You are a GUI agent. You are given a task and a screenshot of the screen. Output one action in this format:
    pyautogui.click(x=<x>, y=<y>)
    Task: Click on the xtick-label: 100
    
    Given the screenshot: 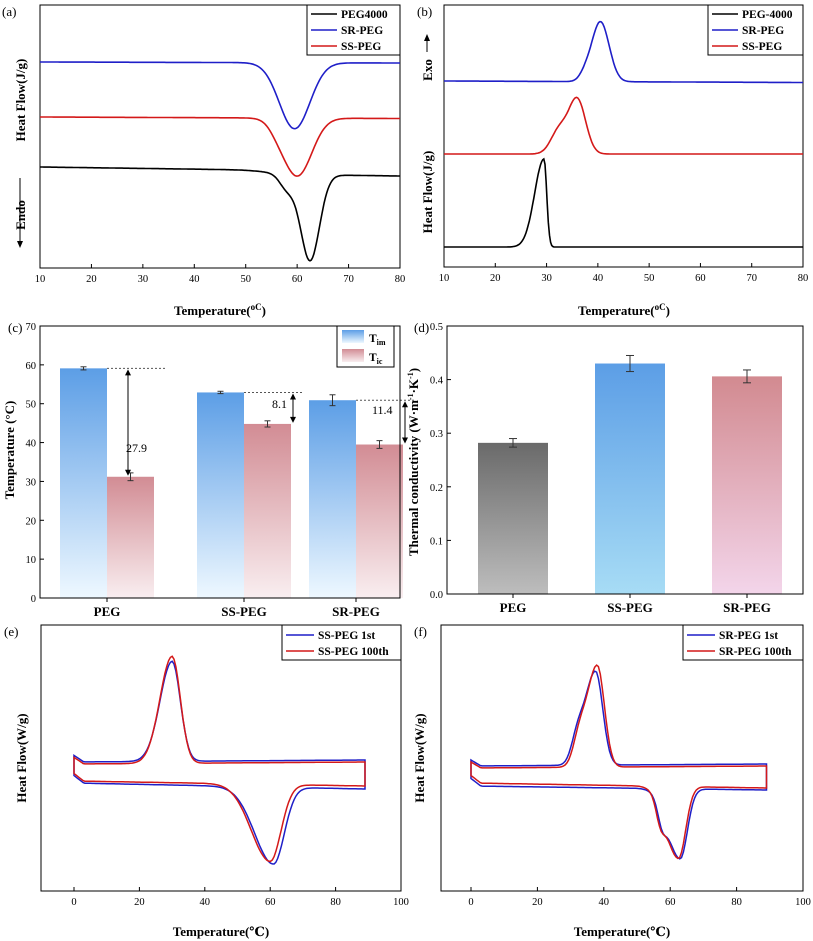 What is the action you would take?
    pyautogui.click(x=803, y=902)
    